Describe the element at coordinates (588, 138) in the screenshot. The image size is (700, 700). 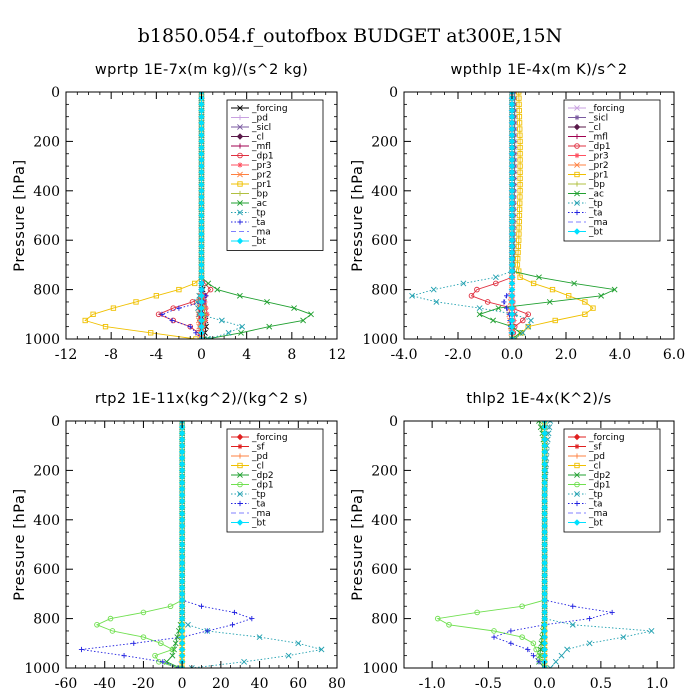
I see `legend-entry: _mfl` at that location.